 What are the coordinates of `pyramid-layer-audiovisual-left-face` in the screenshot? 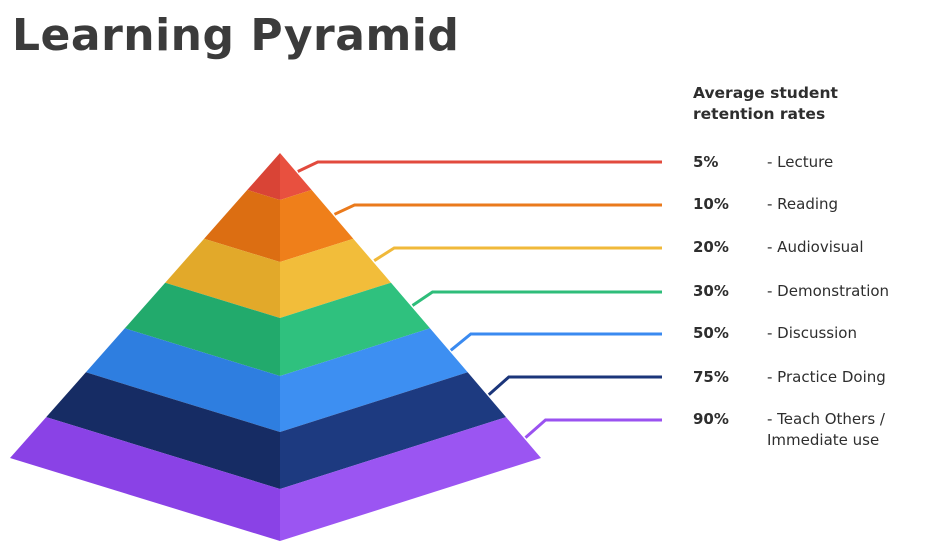 It's located at (222, 278).